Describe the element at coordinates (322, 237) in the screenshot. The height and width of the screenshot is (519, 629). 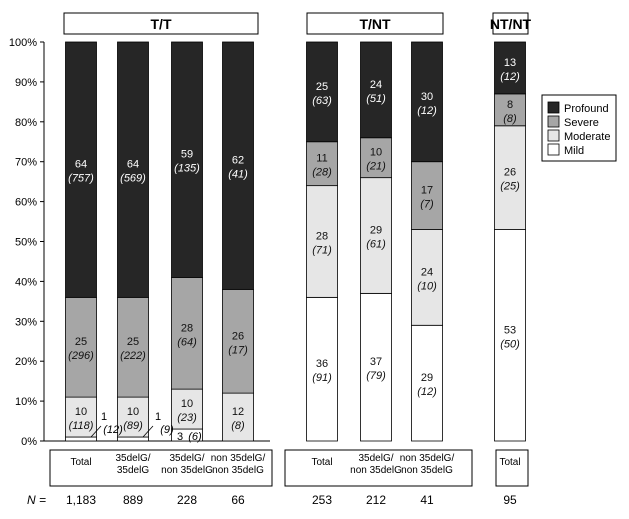
I see `segment-percent-label: 28` at that location.